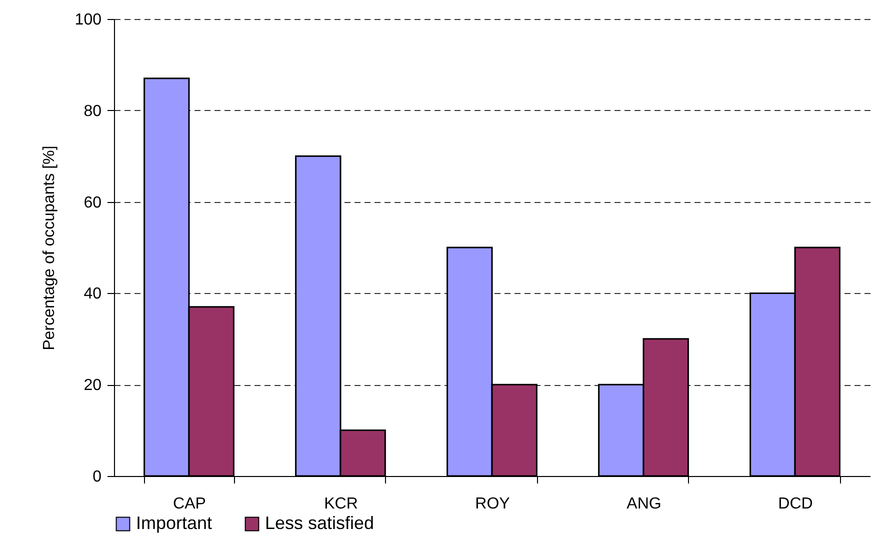  What do you see at coordinates (319, 523) in the screenshot?
I see `legend-label: Less satisfied` at bounding box center [319, 523].